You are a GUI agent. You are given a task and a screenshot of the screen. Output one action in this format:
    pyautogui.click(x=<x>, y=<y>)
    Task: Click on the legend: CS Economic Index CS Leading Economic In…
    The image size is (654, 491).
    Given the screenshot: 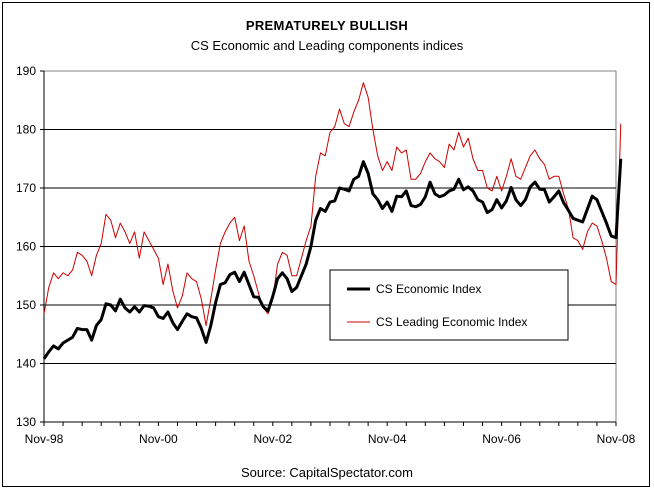 What is the action you would take?
    pyautogui.click(x=449, y=305)
    